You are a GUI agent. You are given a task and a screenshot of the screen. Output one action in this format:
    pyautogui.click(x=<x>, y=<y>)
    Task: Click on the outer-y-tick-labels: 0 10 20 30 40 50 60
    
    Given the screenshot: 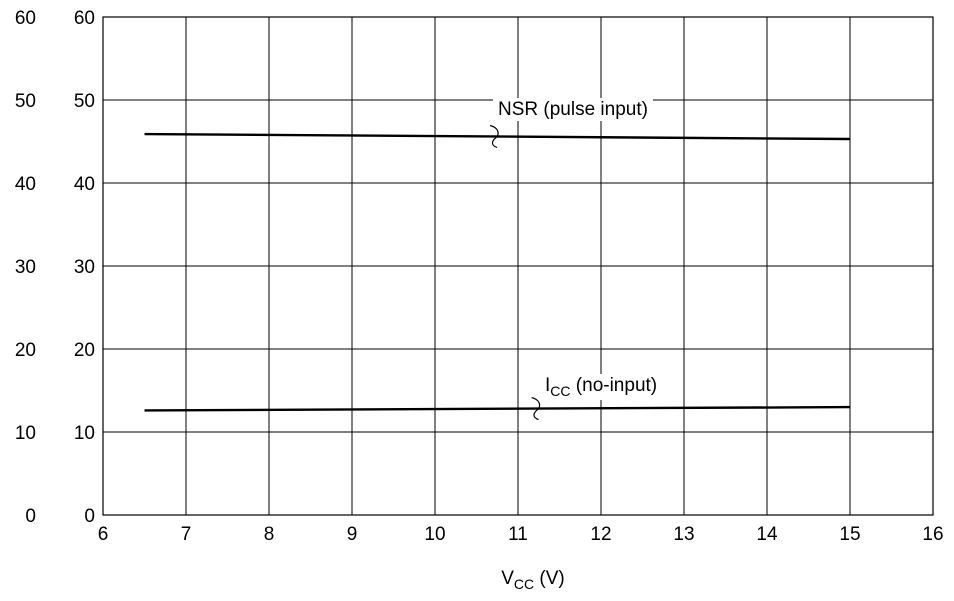 What is the action you would take?
    pyautogui.click(x=25, y=267)
    